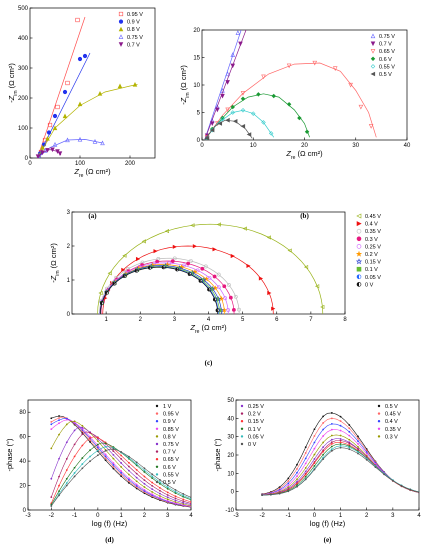 This screenshot has height=550, width=427. Describe the element at coordinates (209, 363) in the screenshot. I see `panel-label: (c)` at that location.